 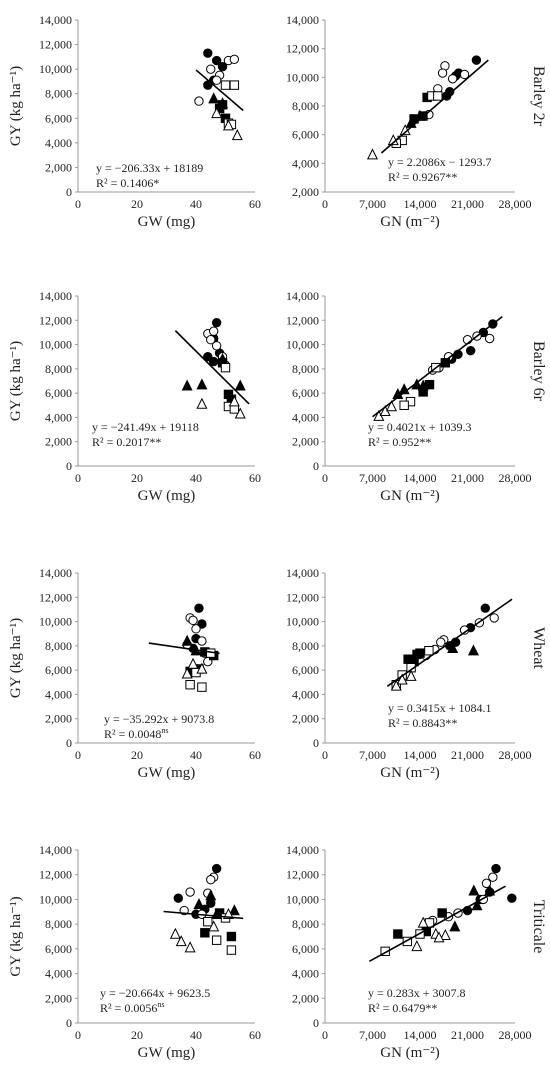 I want to click on x-tick-label: 28,000, so click(x=515, y=755).